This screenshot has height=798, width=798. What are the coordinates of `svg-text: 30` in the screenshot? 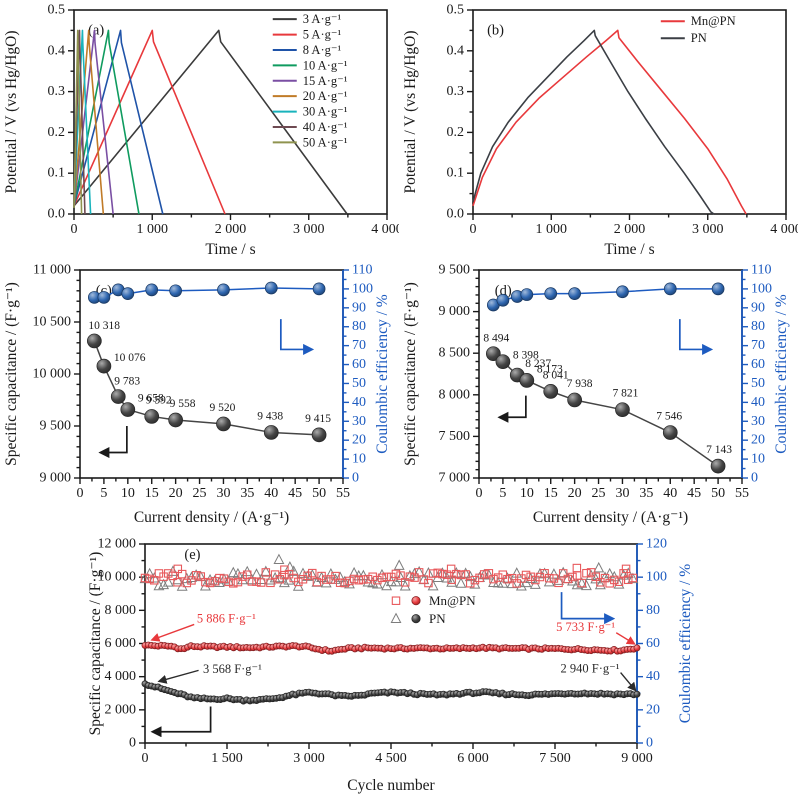 It's located at (359, 421).